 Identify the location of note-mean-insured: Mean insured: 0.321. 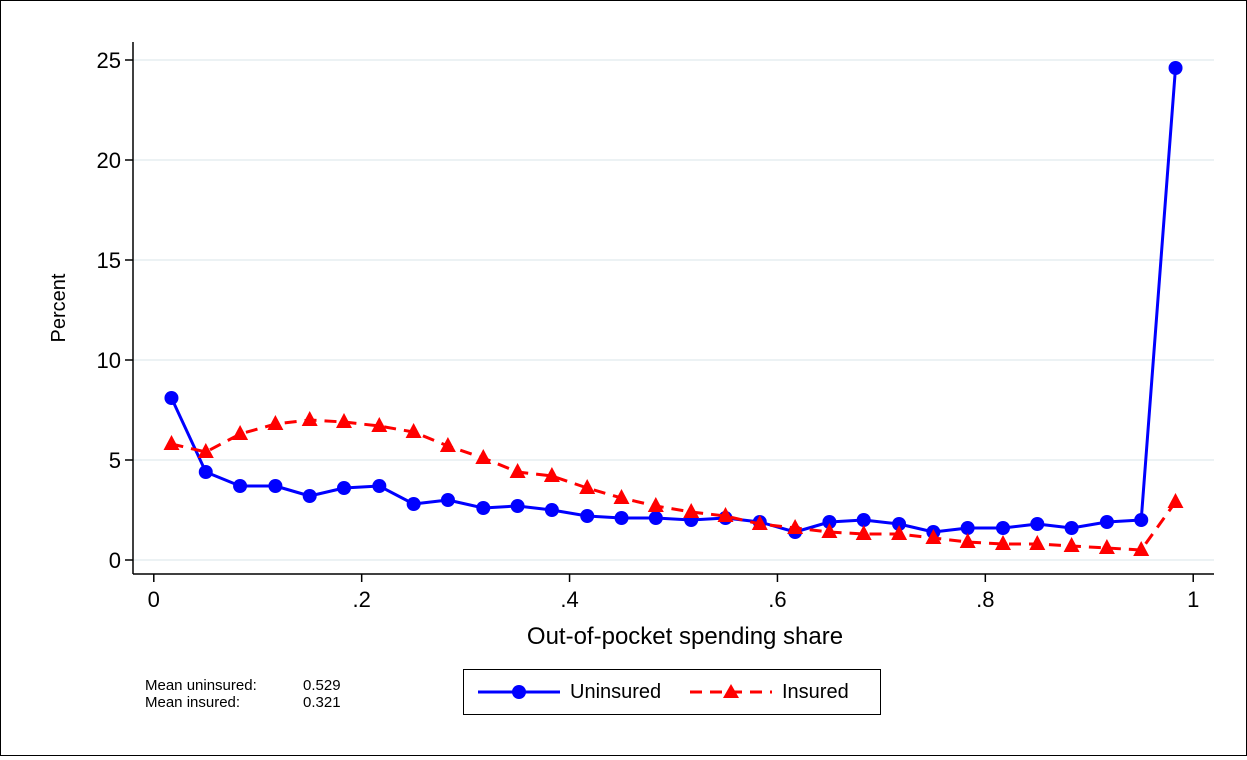
(243, 702).